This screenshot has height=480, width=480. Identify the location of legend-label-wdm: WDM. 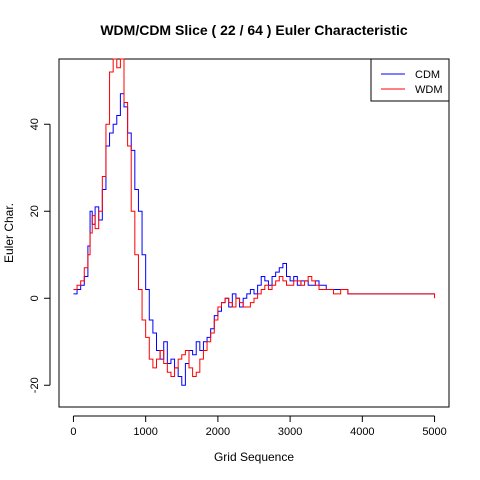
(429, 90).